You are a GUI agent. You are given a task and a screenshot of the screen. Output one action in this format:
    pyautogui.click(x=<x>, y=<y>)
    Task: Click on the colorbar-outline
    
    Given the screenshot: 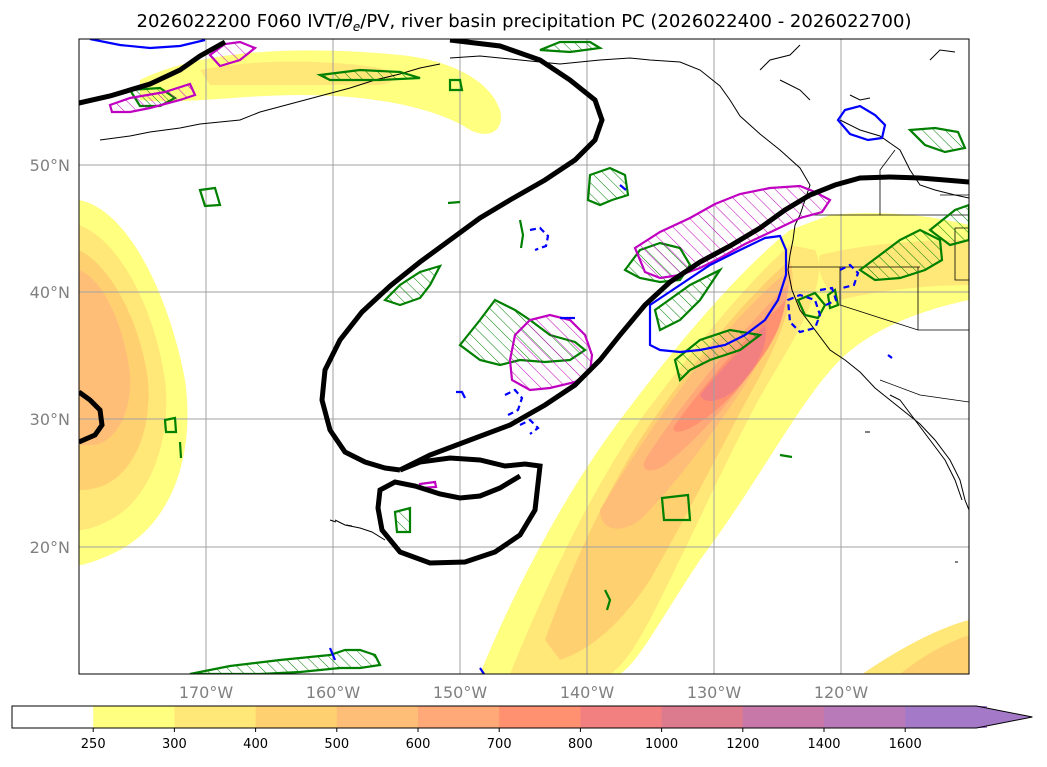 What is the action you would take?
    pyautogui.click(x=522, y=717)
    